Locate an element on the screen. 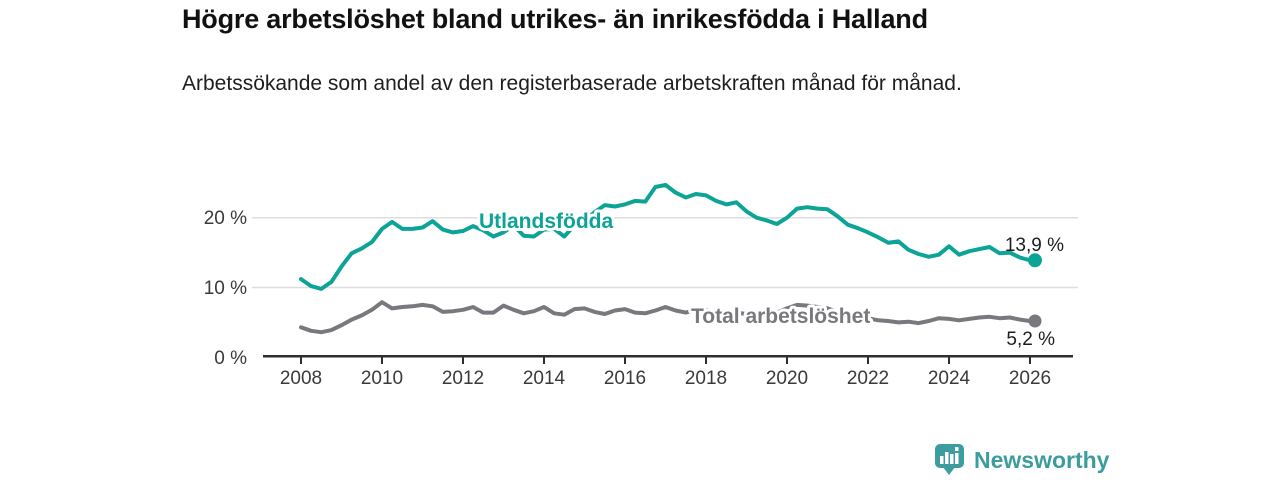  x-tick-label: 2020 is located at coordinates (787, 378).